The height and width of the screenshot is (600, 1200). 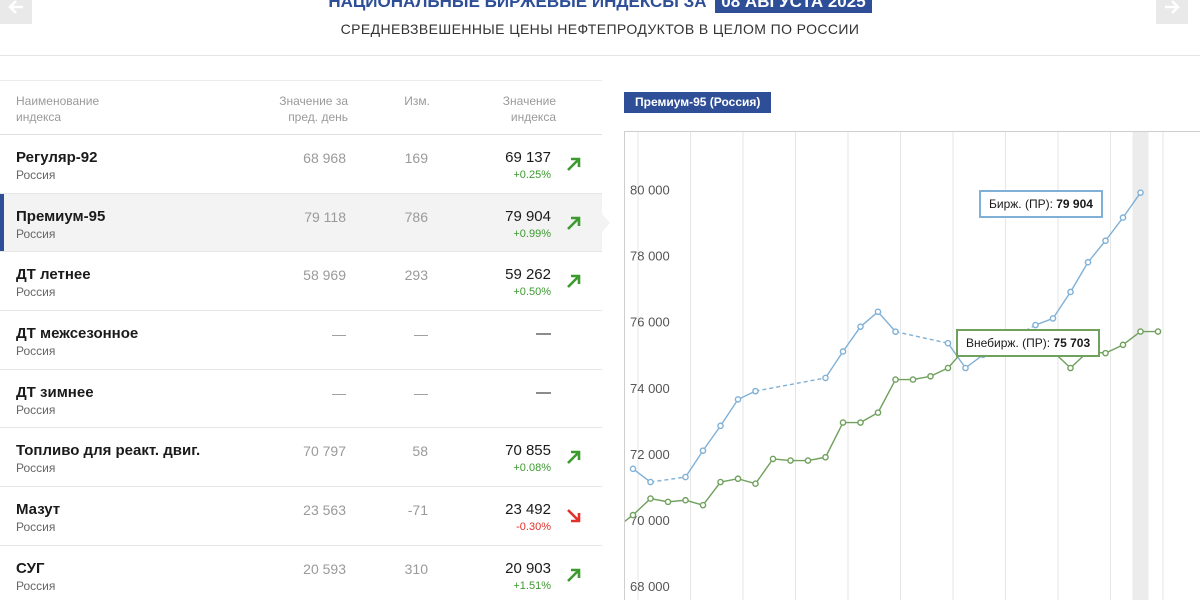 I want to click on change-value: 169, so click(x=416, y=158).